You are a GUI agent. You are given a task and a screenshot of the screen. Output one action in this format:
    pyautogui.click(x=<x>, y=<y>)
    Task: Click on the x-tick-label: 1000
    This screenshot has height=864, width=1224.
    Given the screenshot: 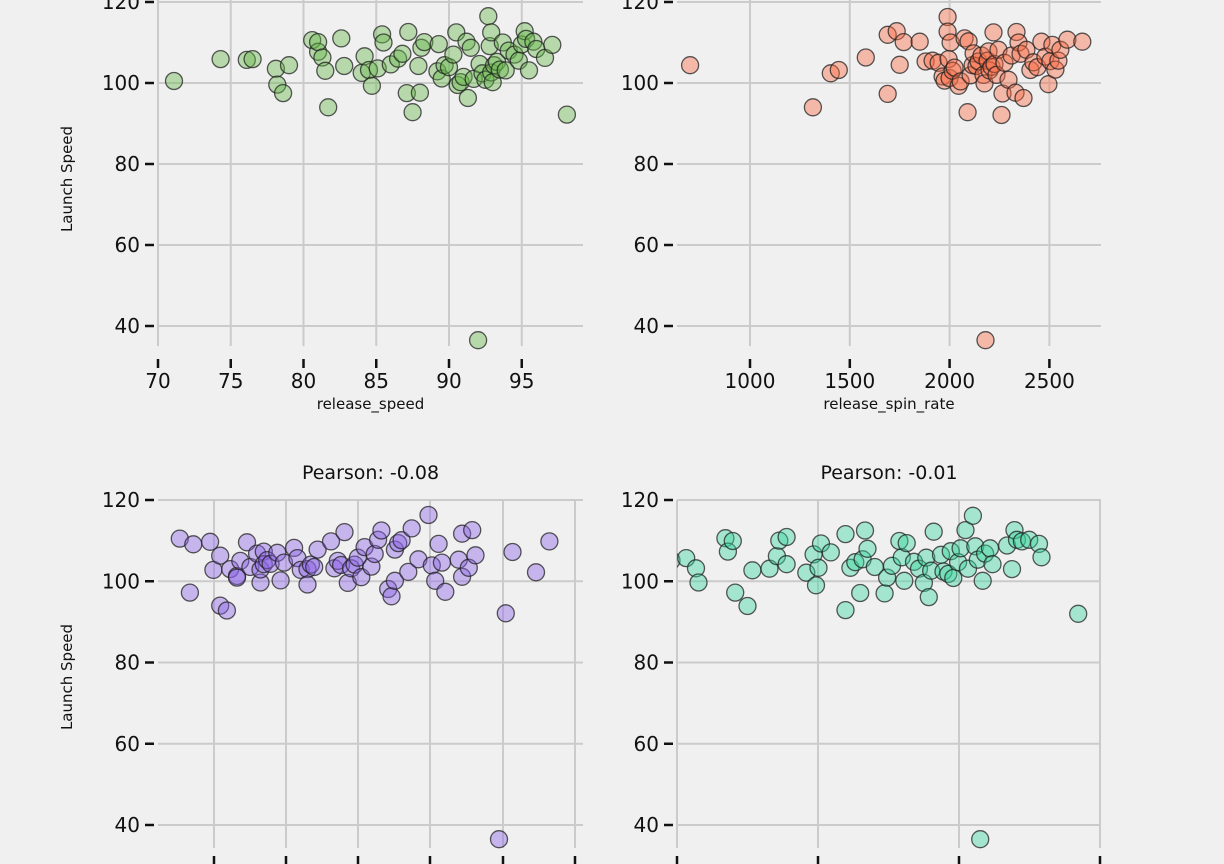 What is the action you would take?
    pyautogui.click(x=750, y=381)
    